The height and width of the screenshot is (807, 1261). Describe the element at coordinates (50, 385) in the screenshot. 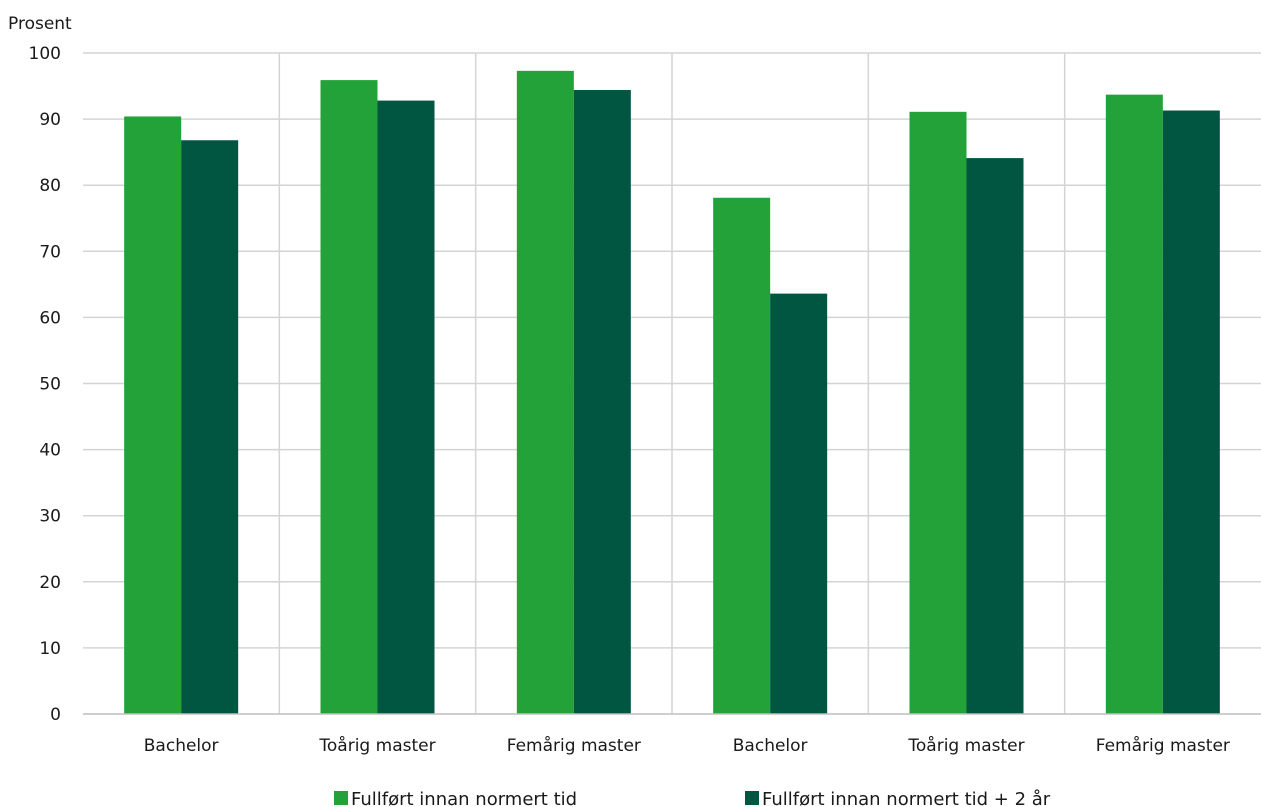

I see `y-tick-label: 50` at that location.